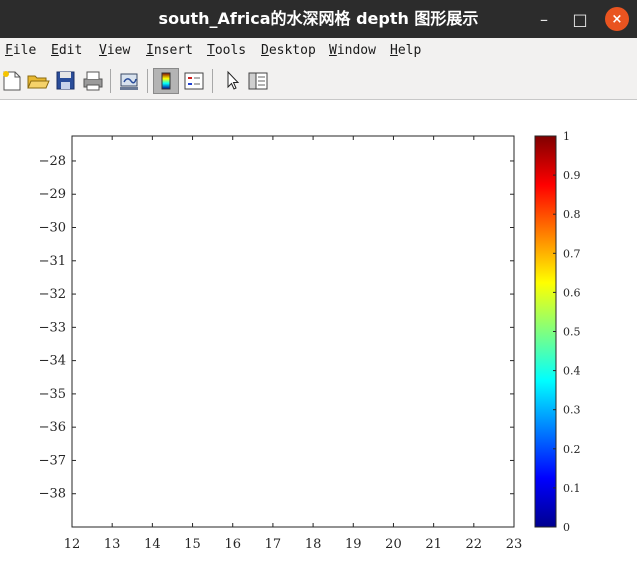 The height and width of the screenshot is (578, 637). What do you see at coordinates (232, 544) in the screenshot?
I see `x-tick-label: 16` at bounding box center [232, 544].